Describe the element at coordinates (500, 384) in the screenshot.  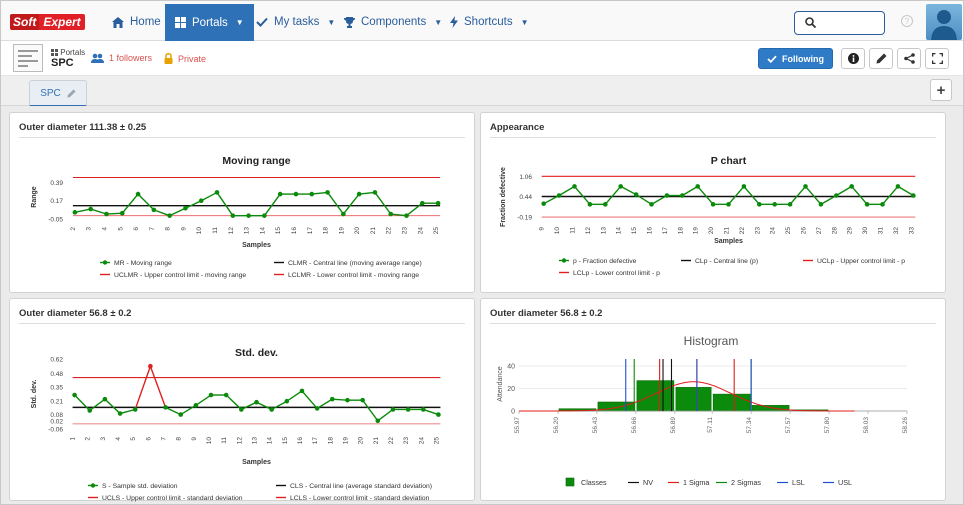
I see `y-axis-label: Attendance` at that location.